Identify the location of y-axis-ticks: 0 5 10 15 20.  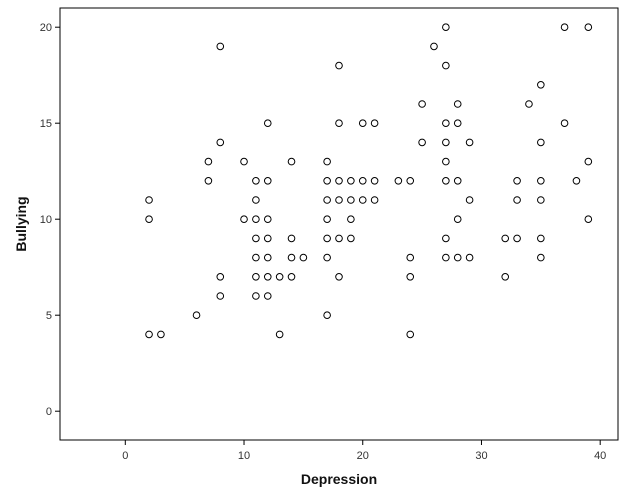
(50, 220).